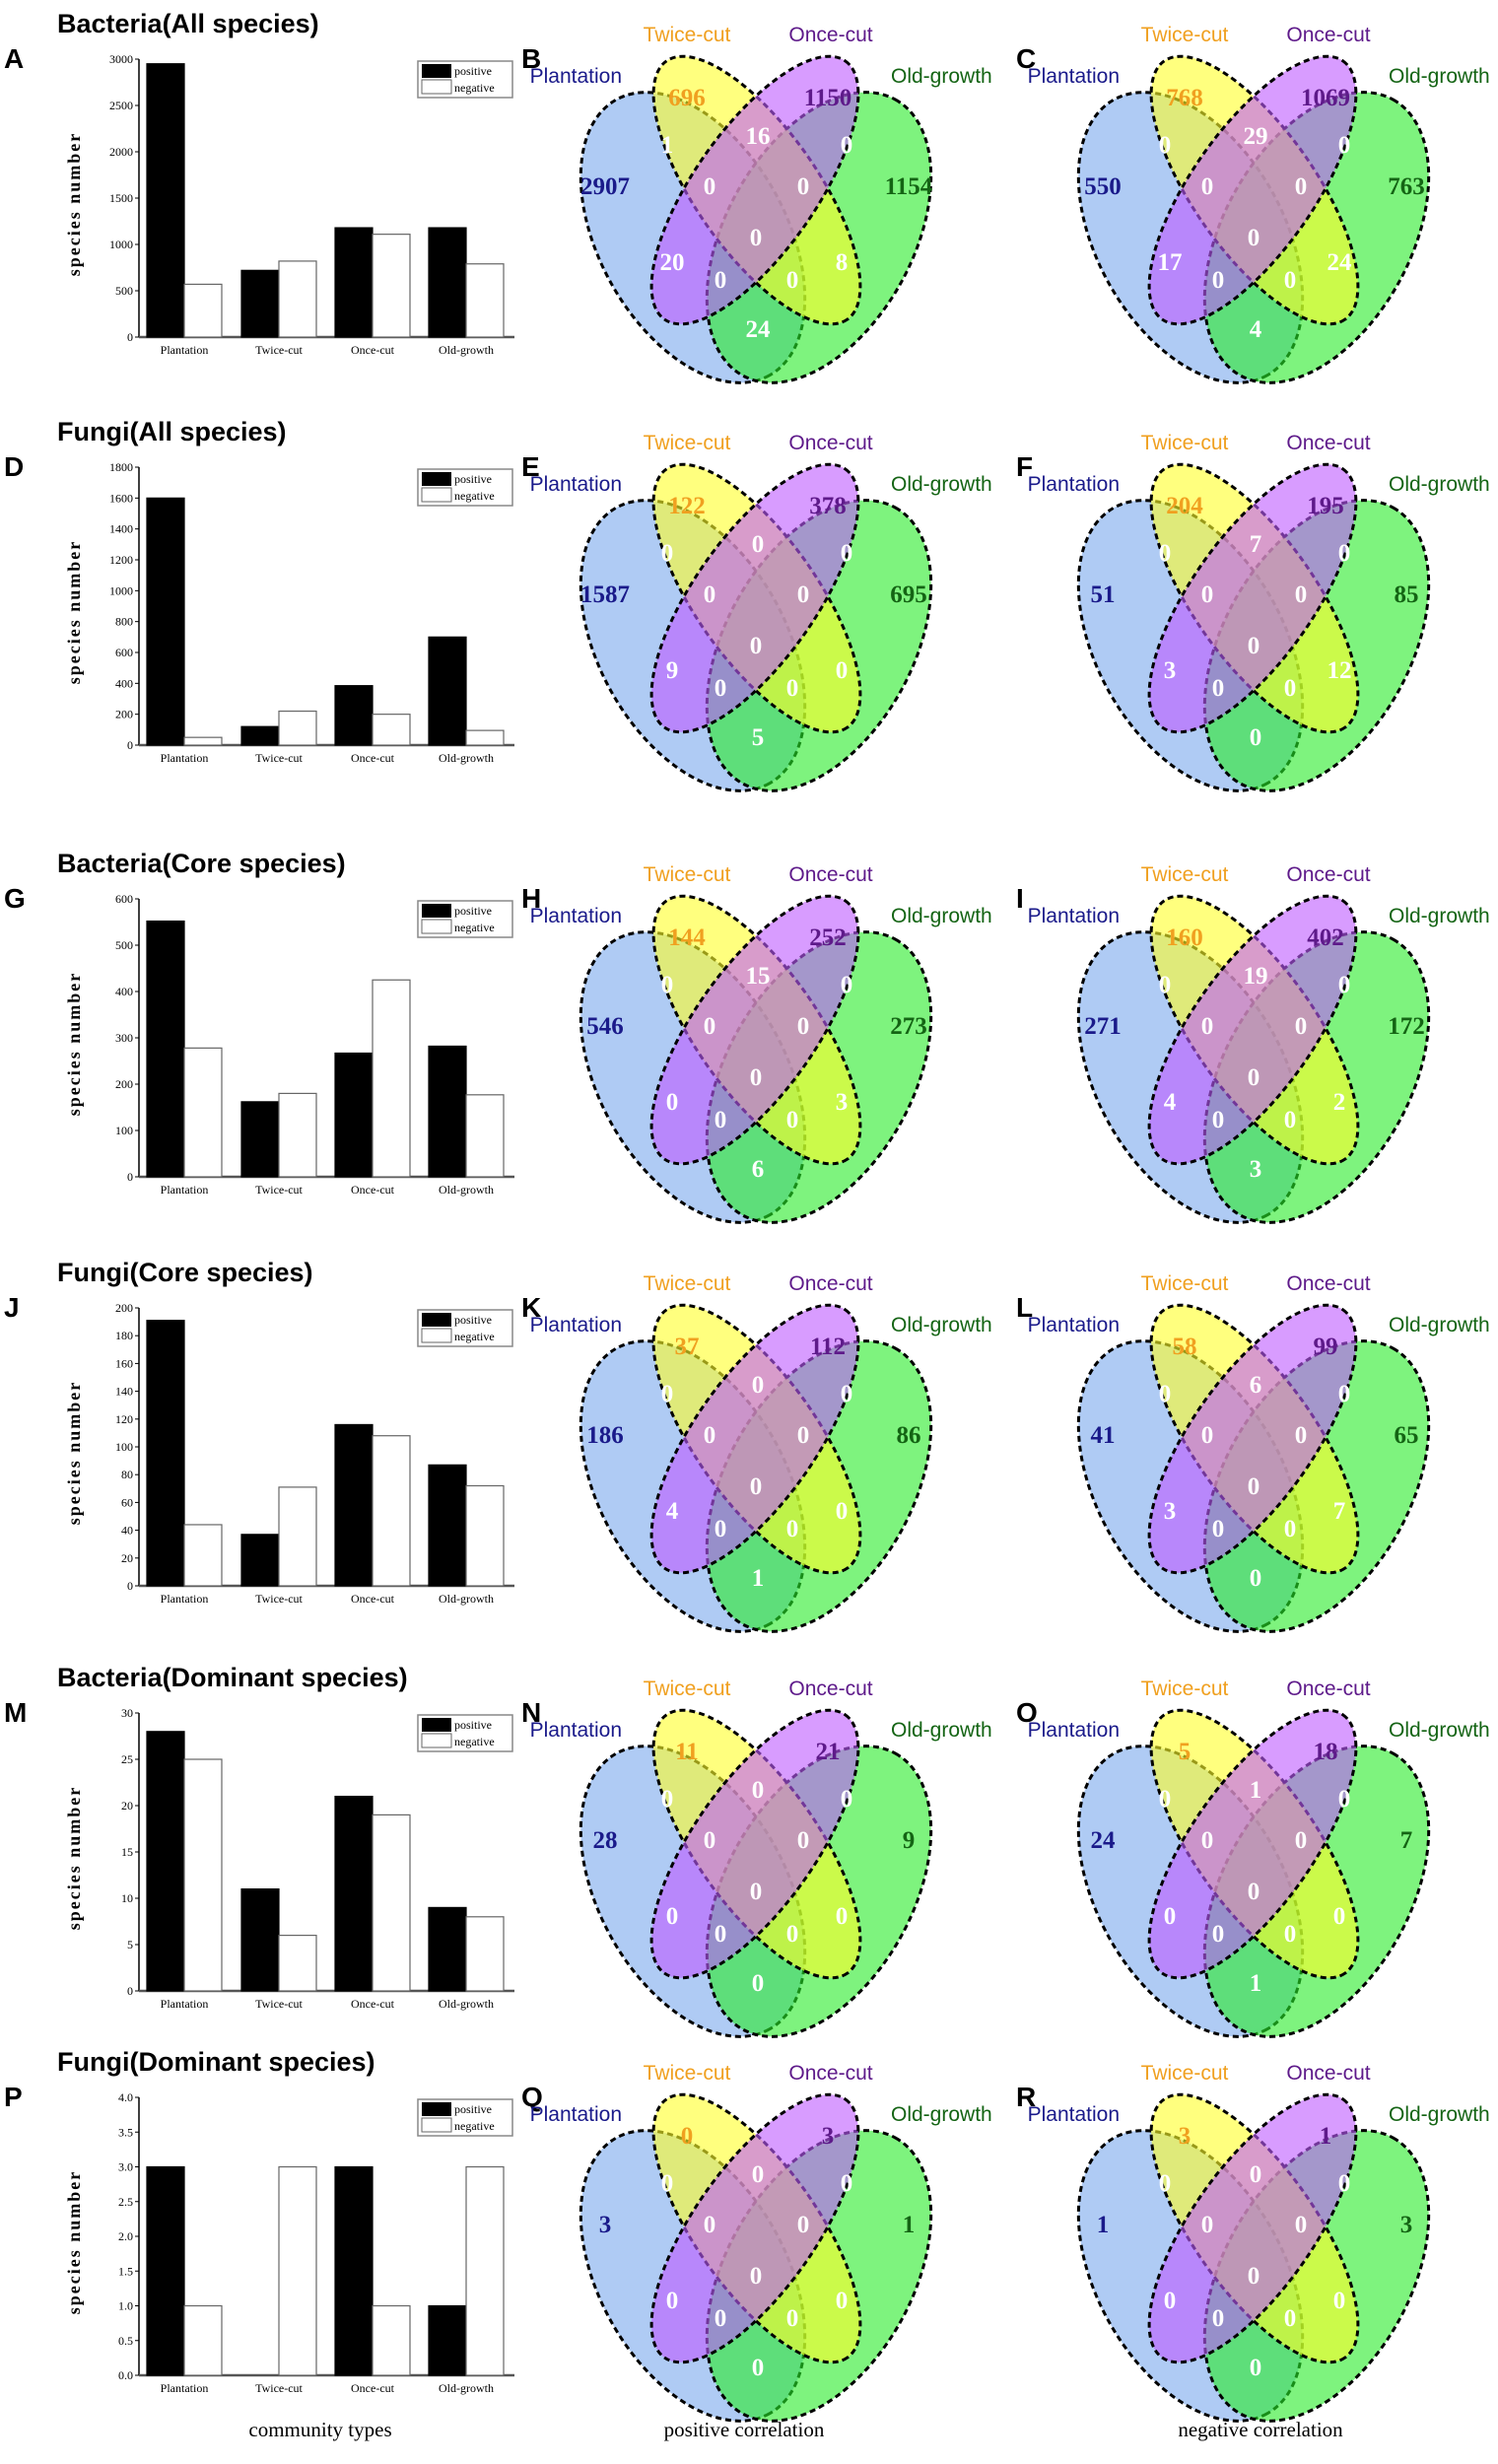 The width and height of the screenshot is (1498, 2464). Describe the element at coordinates (1339, 1102) in the screenshot. I see `venn-count-tg: 2` at that location.